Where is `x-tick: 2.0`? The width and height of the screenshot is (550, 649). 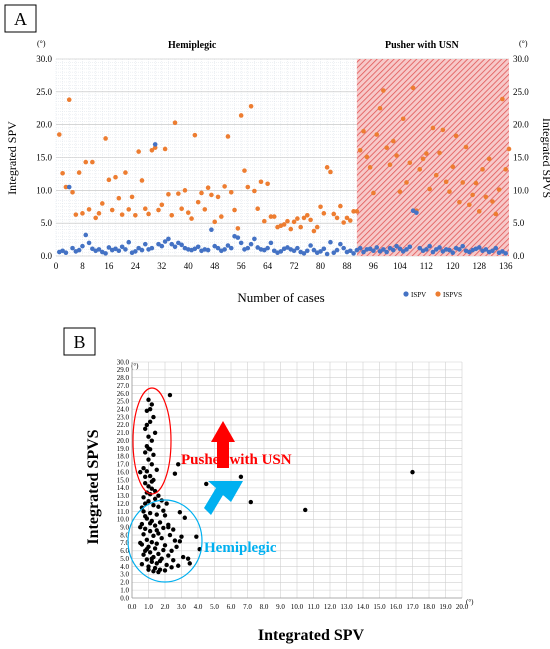 x-tick: 2.0 is located at coordinates (165, 607).